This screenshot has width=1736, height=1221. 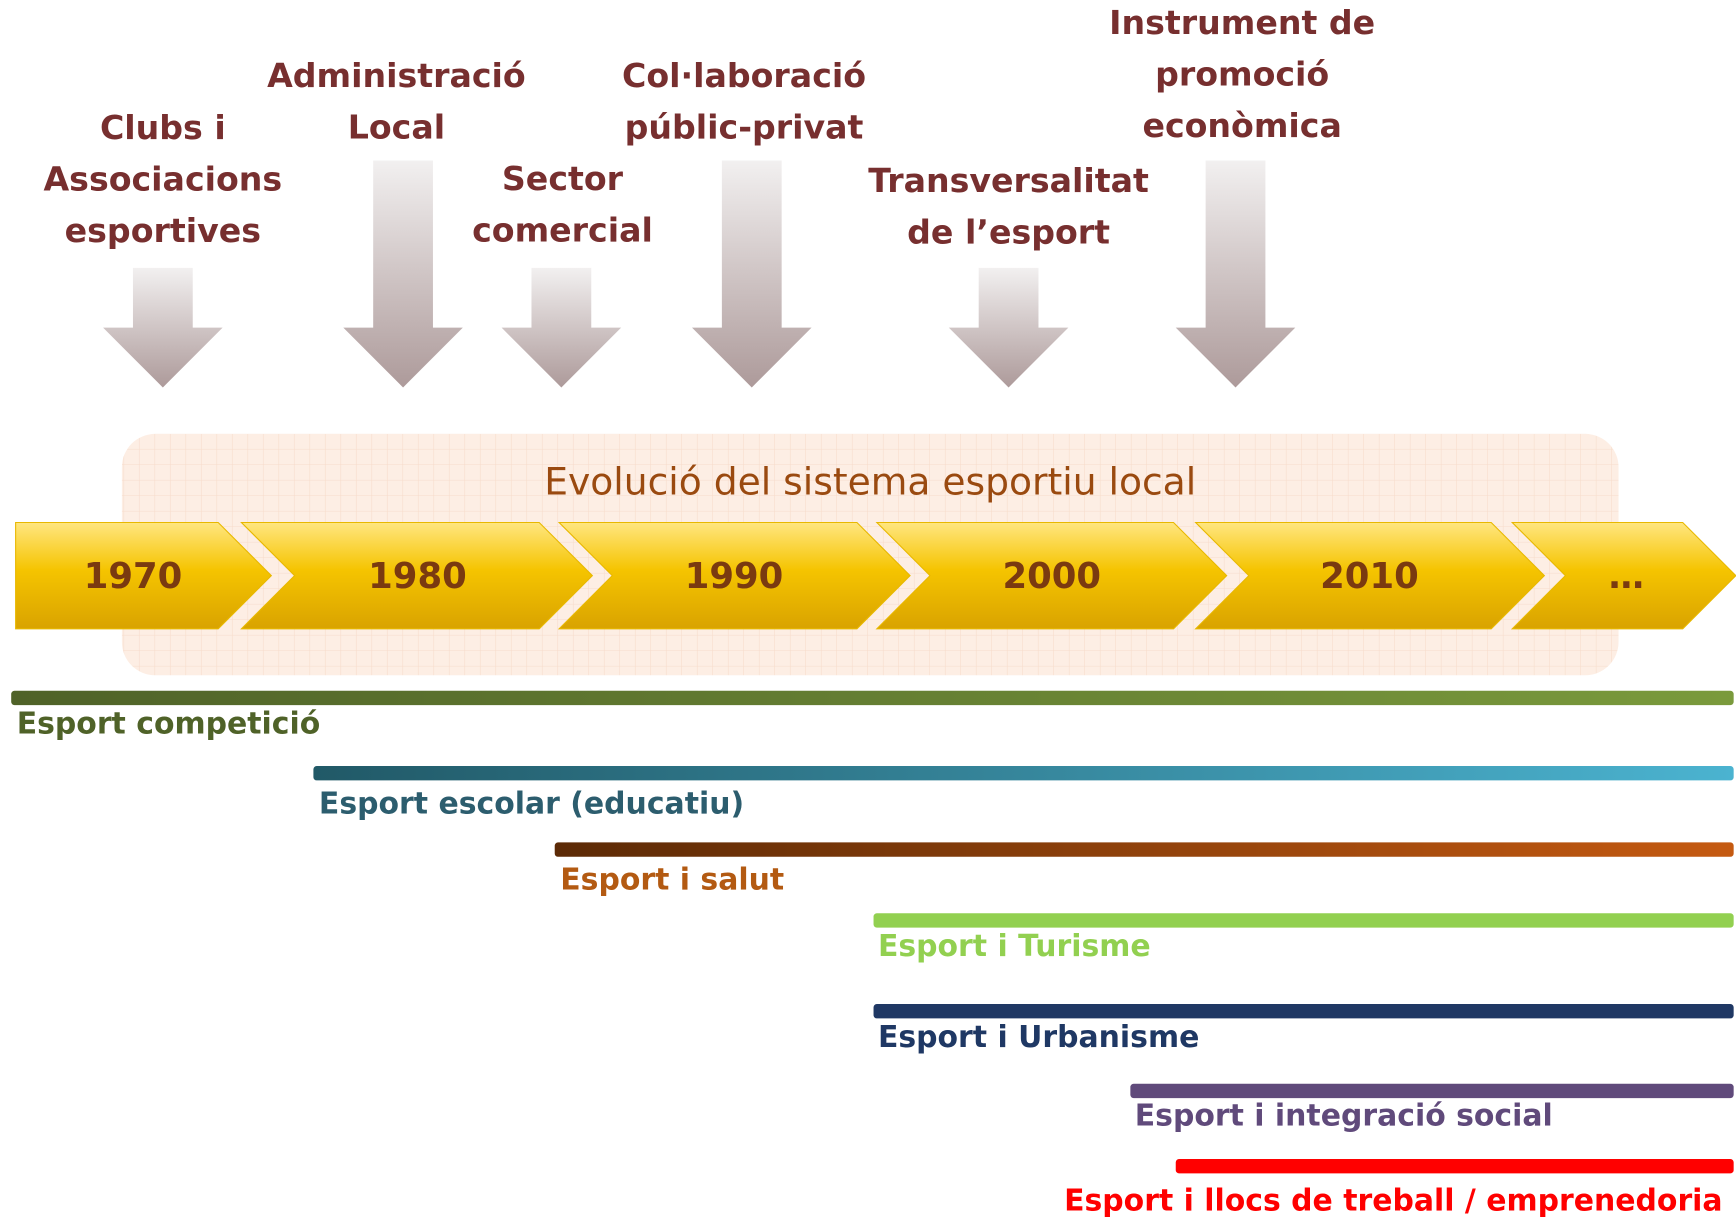 What do you see at coordinates (1242, 22) in the screenshot?
I see `actor-label: Instrument de` at bounding box center [1242, 22].